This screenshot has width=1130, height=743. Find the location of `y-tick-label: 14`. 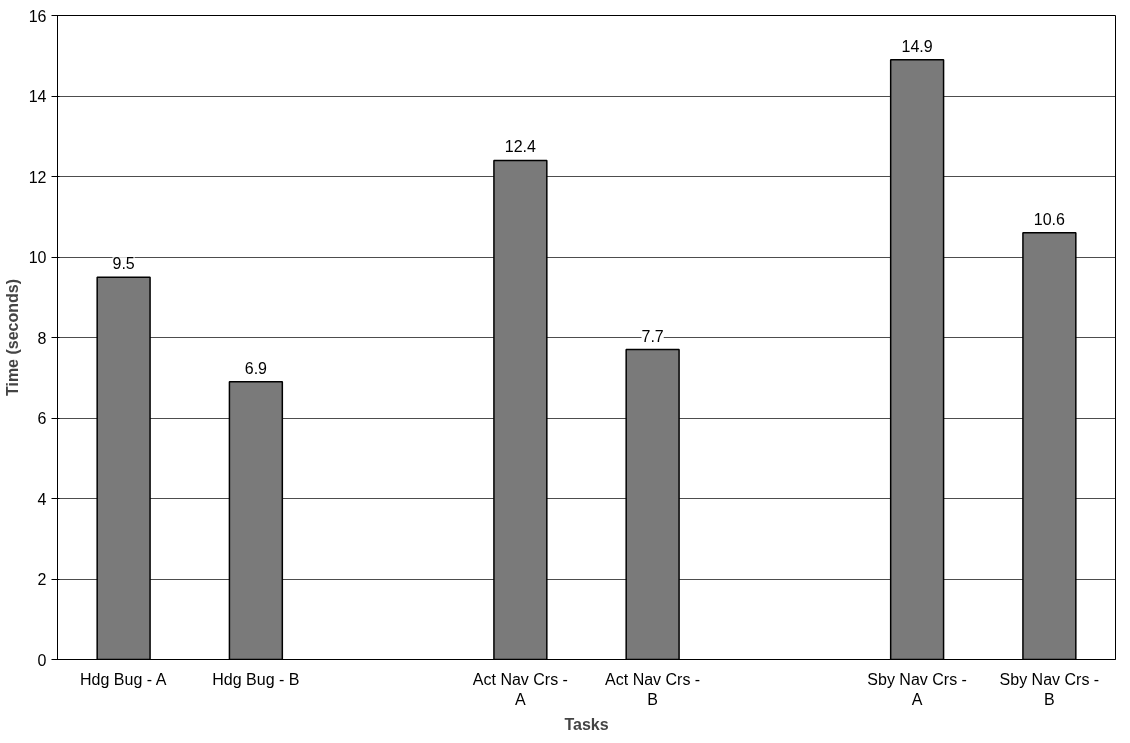

y-tick-label: 14 is located at coordinates (37, 96).